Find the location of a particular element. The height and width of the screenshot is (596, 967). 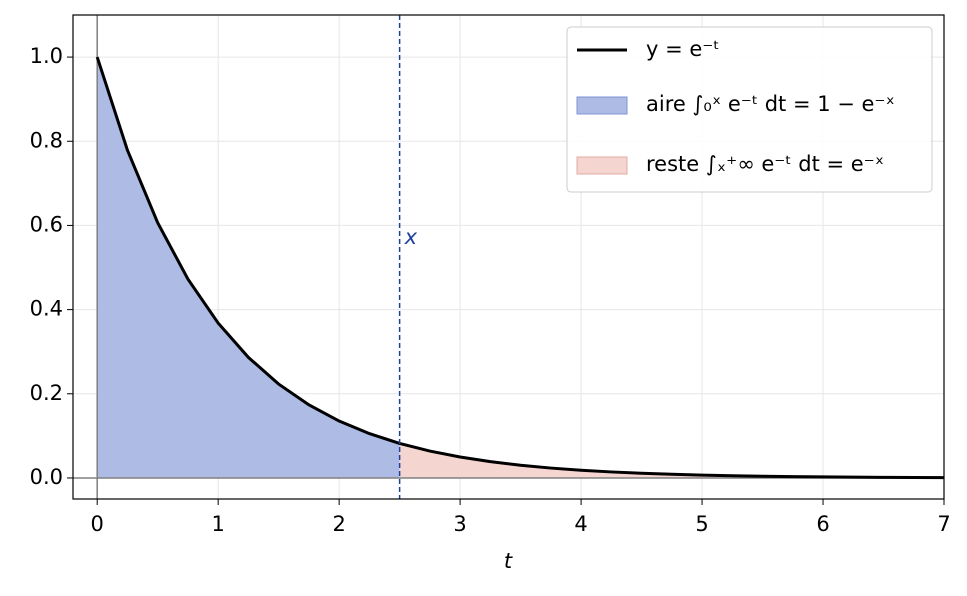

legend-label: y = e⁻ᵗ is located at coordinates (683, 49).